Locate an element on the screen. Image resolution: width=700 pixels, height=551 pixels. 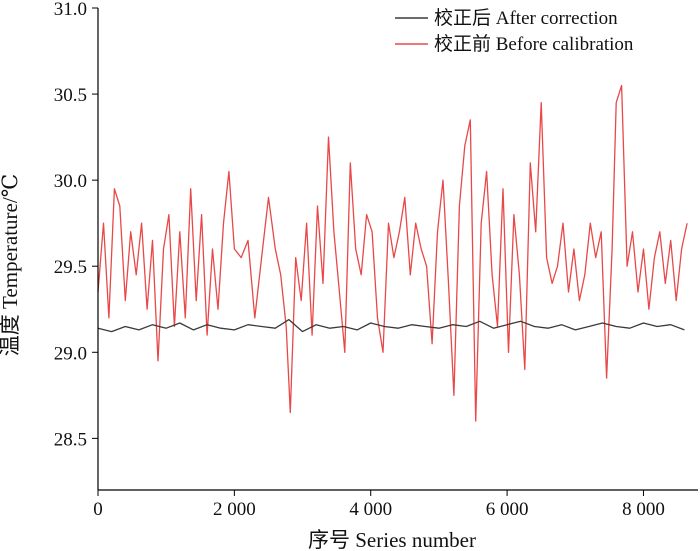
y-tick-label: 30.0 is located at coordinates (70, 181).